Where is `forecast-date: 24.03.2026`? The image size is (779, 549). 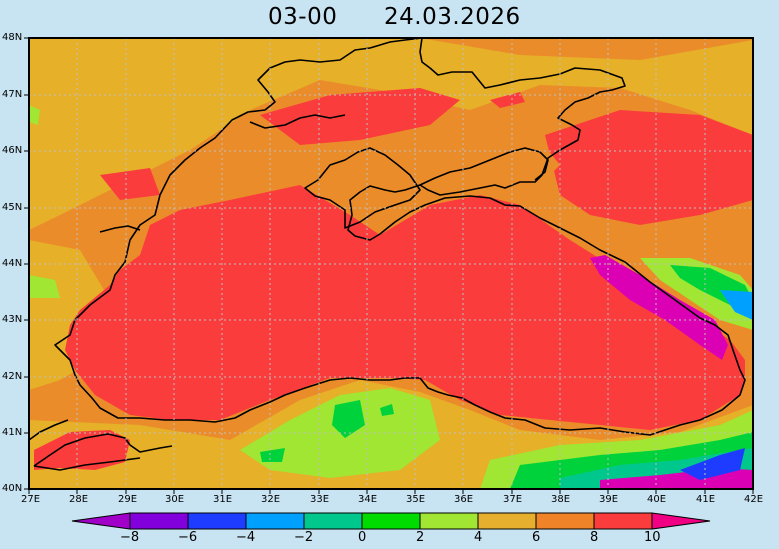 forecast-date: 24.03.2026 is located at coordinates (452, 17).